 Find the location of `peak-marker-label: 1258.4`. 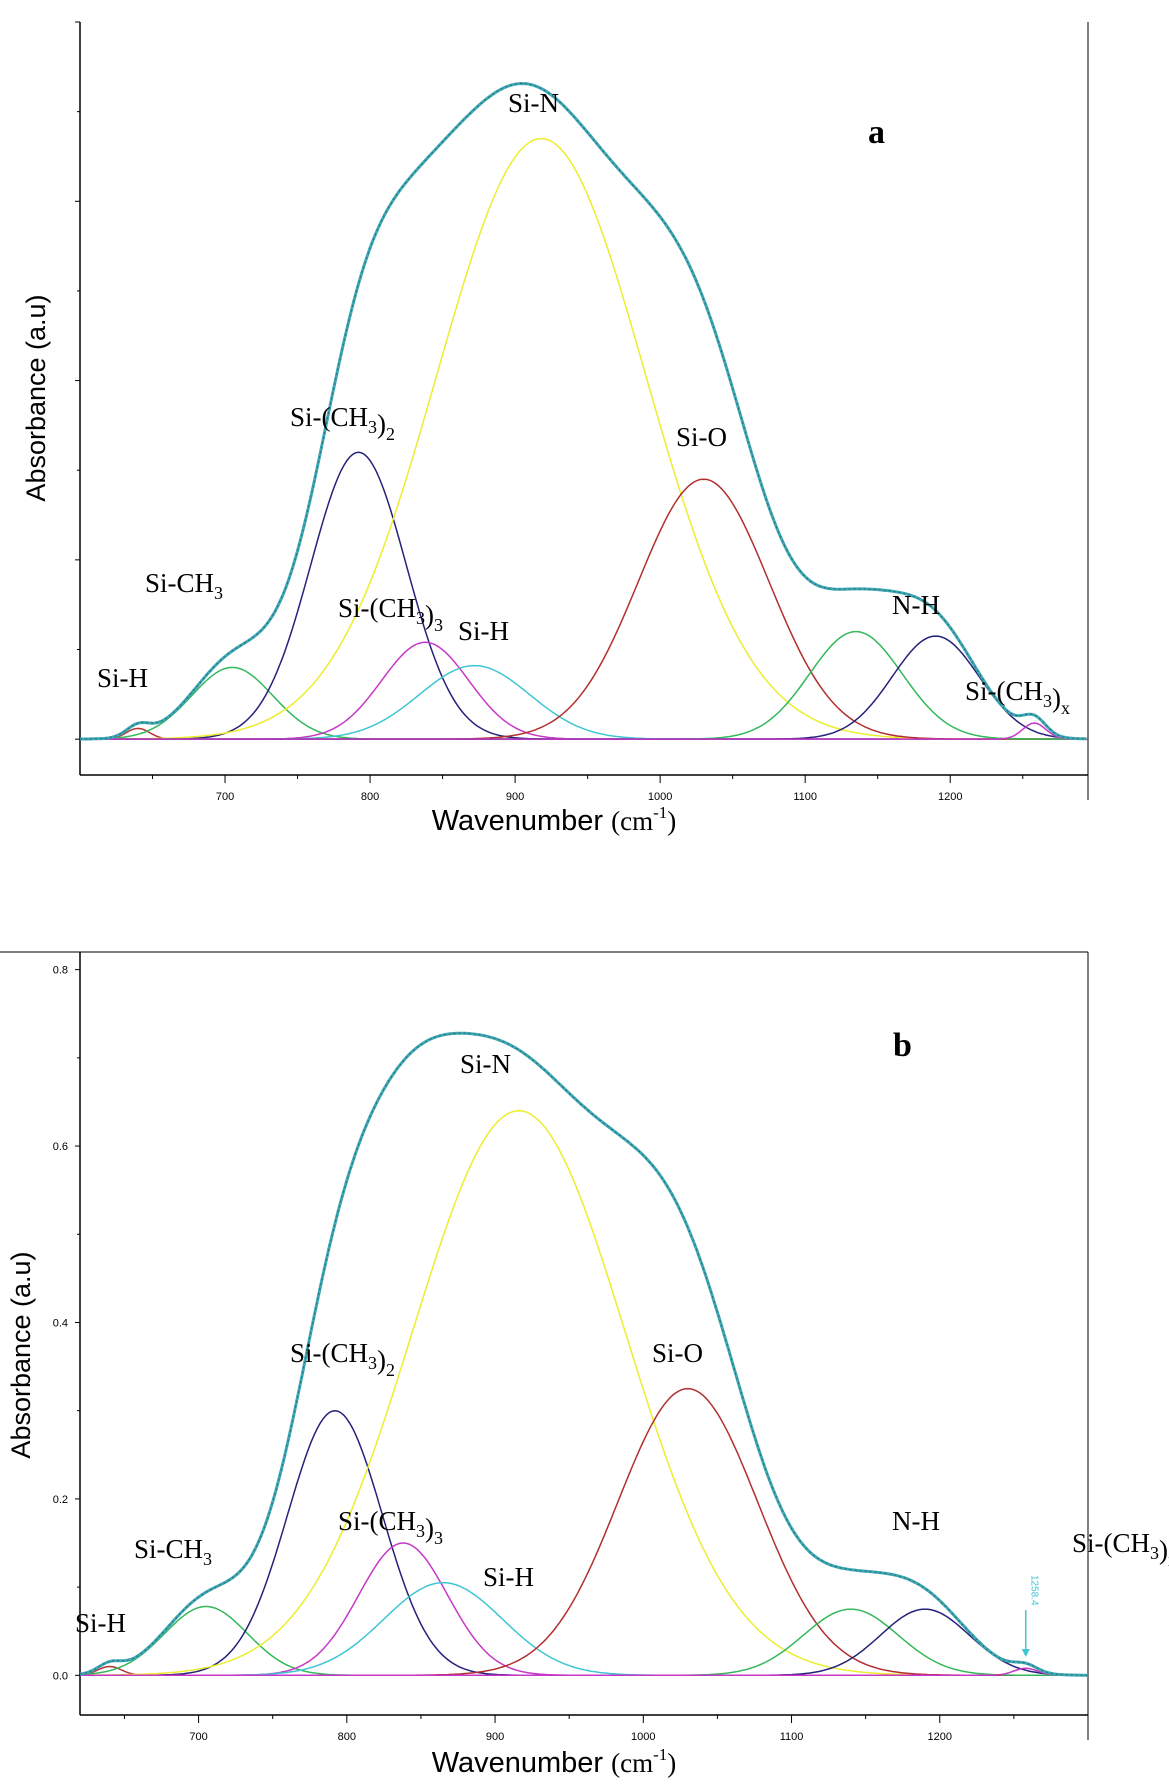

peak-marker-label: 1258.4 is located at coordinates (1034, 1590).